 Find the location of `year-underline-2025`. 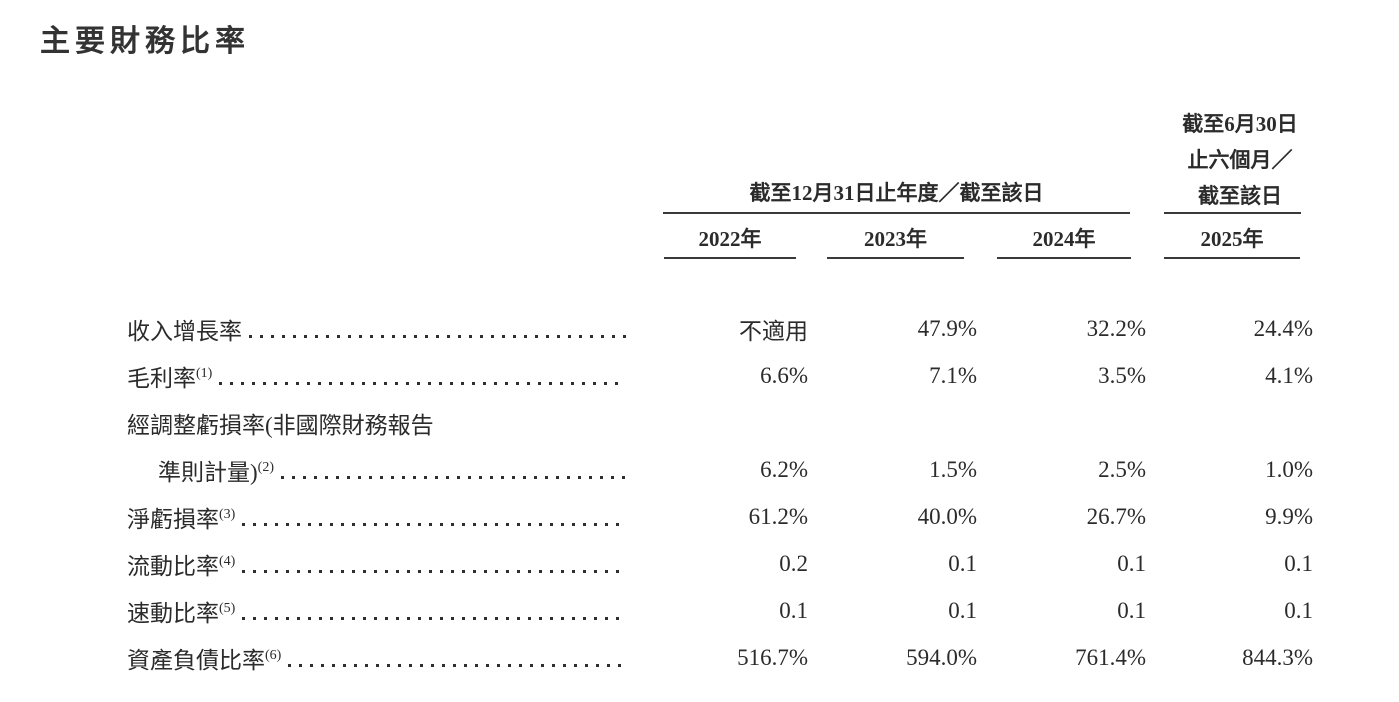

year-underline-2025 is located at coordinates (1232, 258).